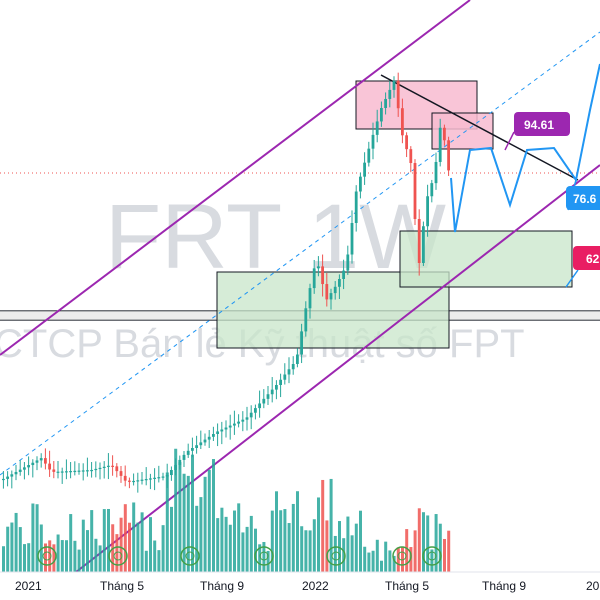  Describe the element at coordinates (300, 586) in the screenshot. I see `x-axis` at that location.